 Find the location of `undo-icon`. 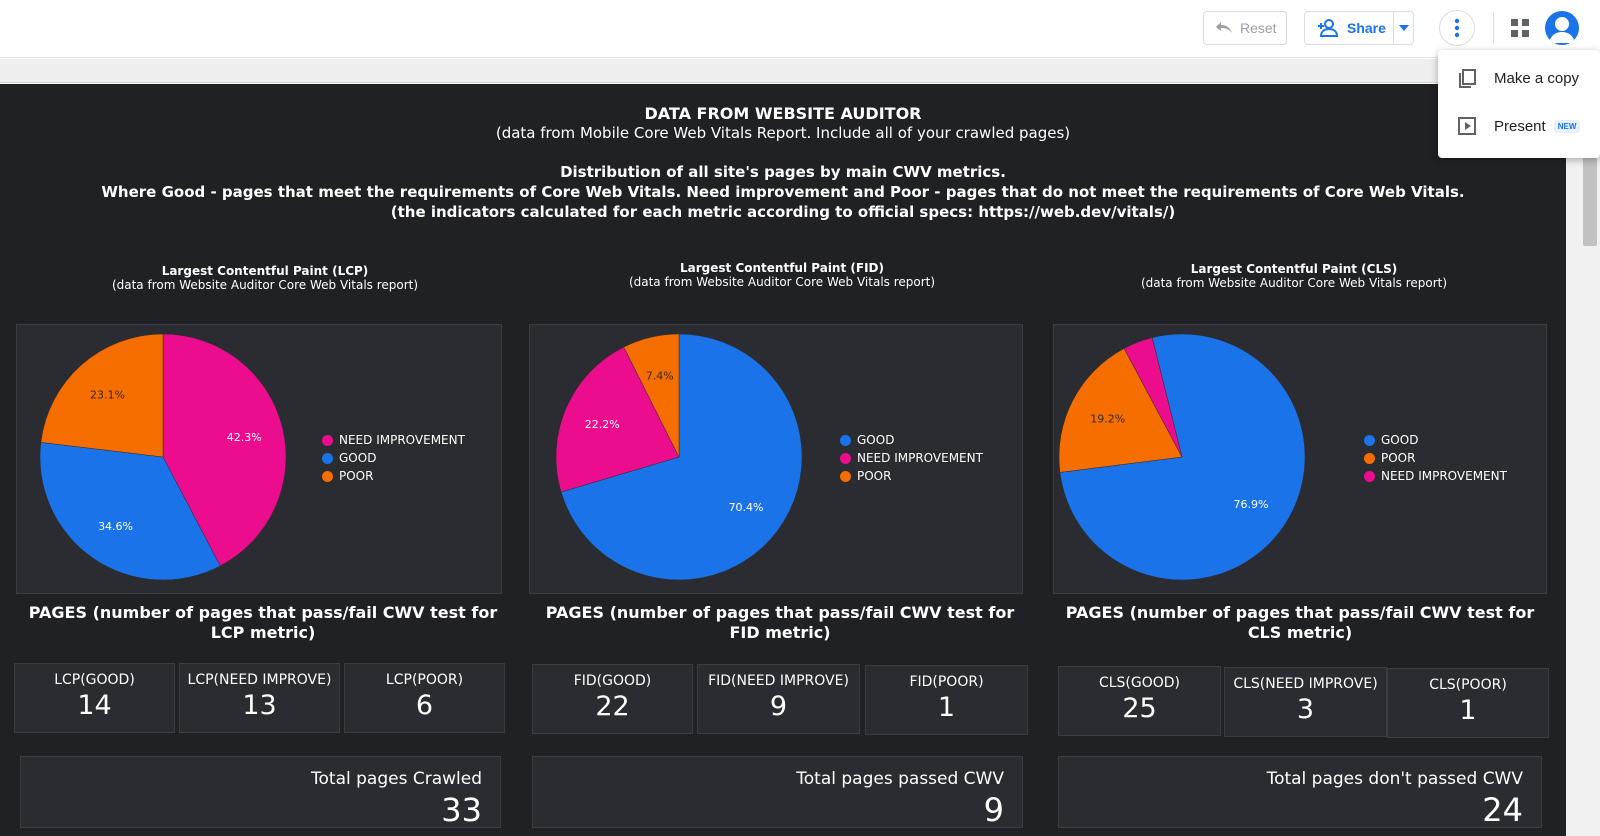

undo-icon is located at coordinates (1224, 27).